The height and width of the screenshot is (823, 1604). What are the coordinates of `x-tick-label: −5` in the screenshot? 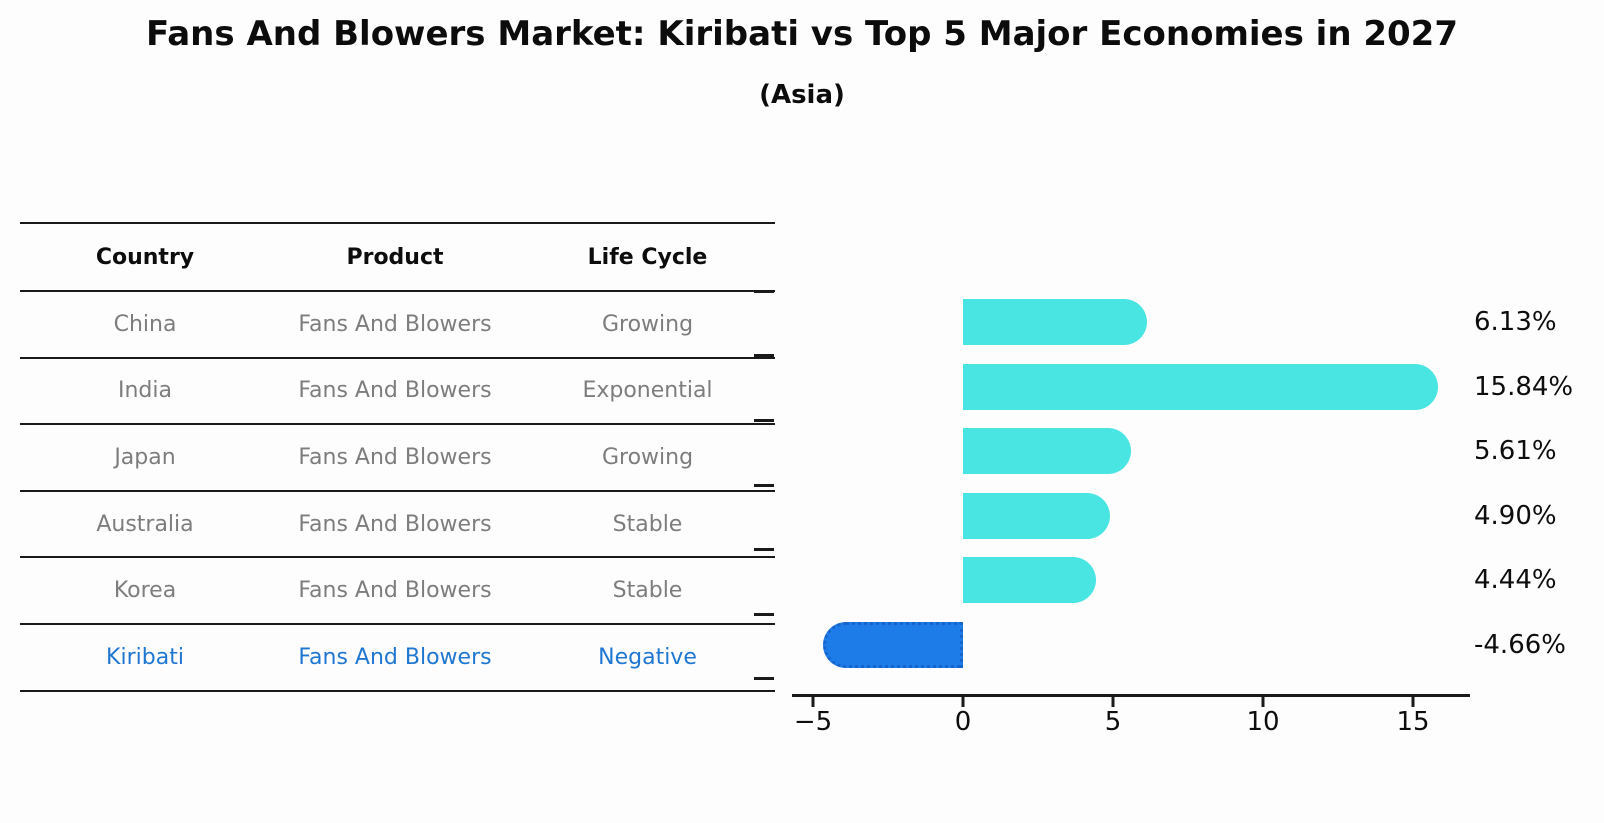 It's located at (813, 722).